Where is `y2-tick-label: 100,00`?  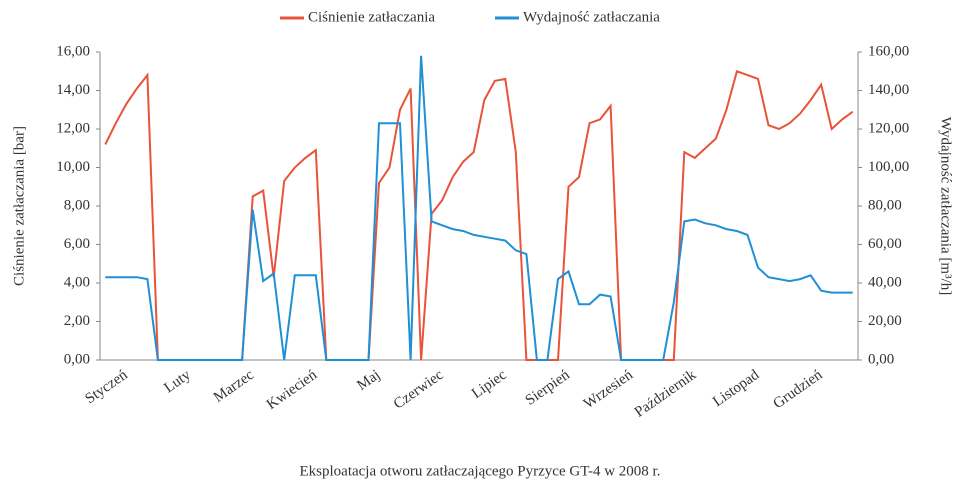
y2-tick-label: 100,00 is located at coordinates (888, 167).